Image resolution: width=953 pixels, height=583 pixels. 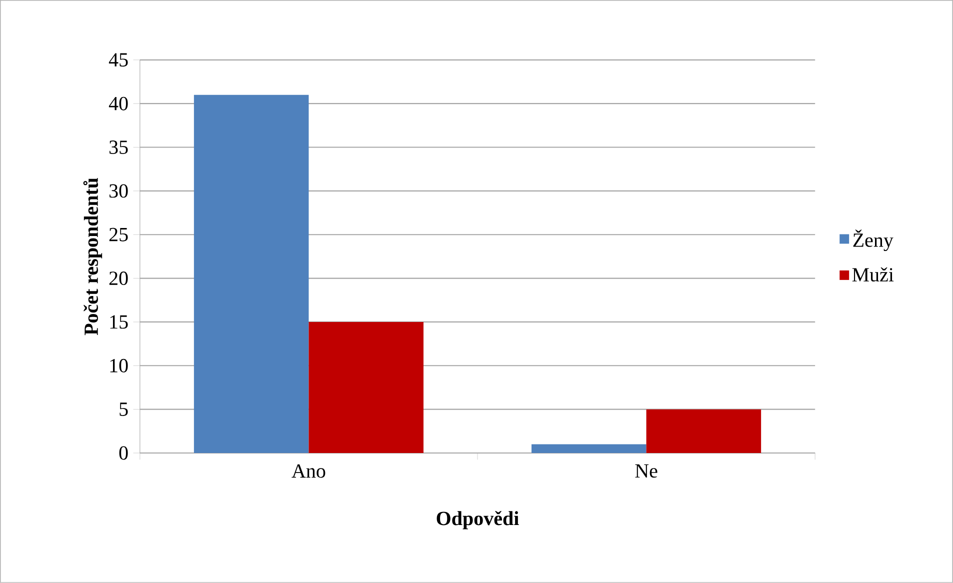 I want to click on legend-label: Muži, so click(x=873, y=274).